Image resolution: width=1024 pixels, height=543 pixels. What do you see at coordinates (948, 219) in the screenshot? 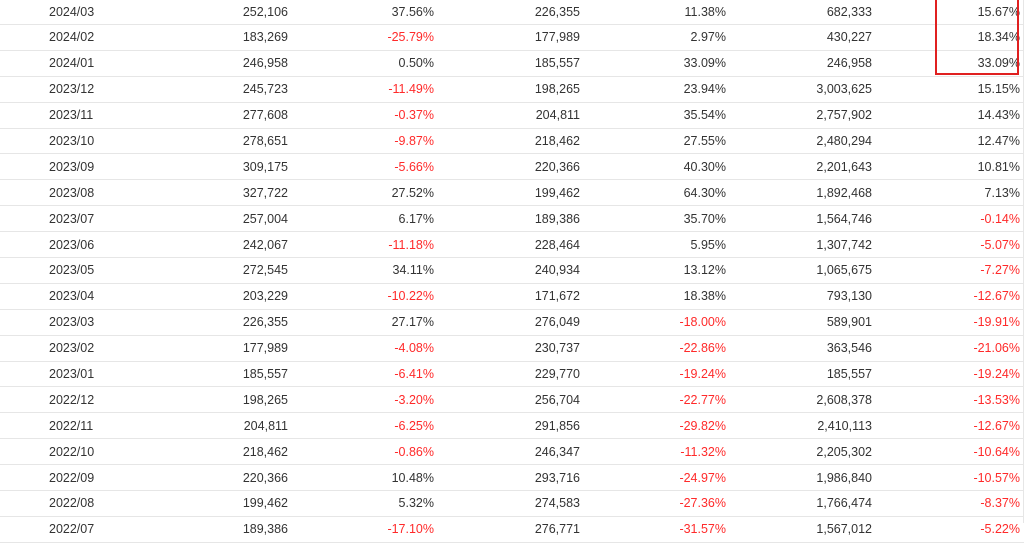
I see `percent-cell-3: -0.14%` at bounding box center [948, 219].